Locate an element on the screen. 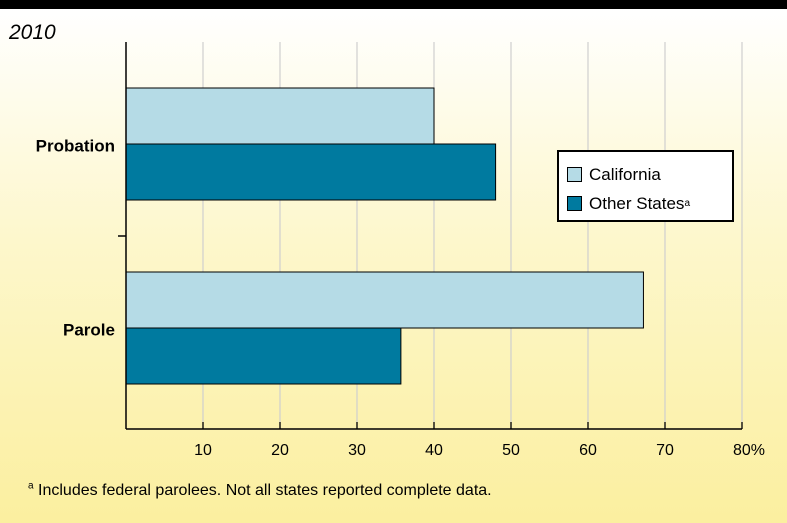  x-tick-label: 60 is located at coordinates (588, 450).